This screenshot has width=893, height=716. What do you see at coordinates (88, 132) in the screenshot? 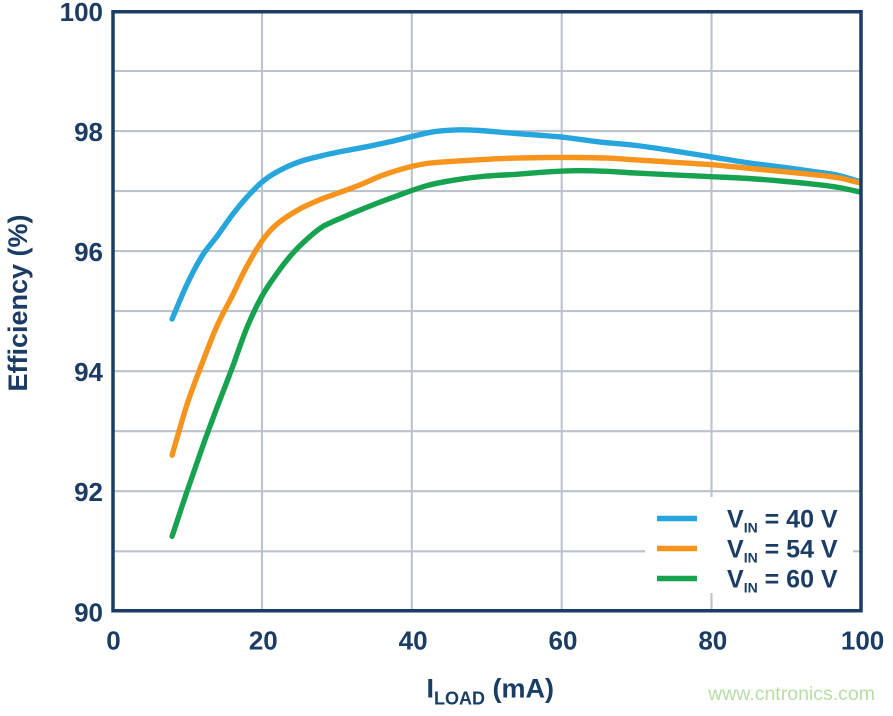
I see `svg-text: 98` at bounding box center [88, 132].